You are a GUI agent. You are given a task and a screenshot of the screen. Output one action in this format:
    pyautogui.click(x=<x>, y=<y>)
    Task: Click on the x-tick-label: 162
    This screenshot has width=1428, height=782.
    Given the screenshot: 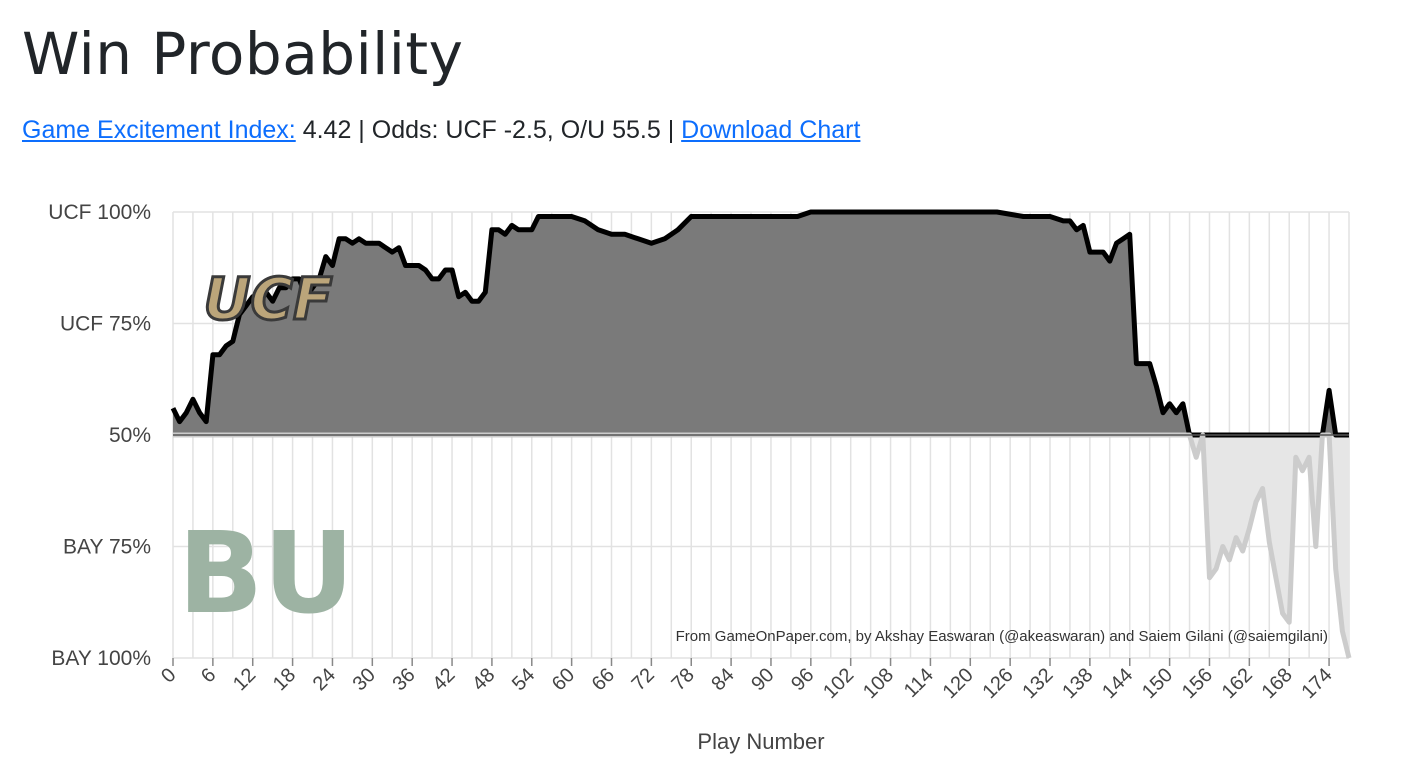 What is the action you would take?
    pyautogui.click(x=1237, y=683)
    